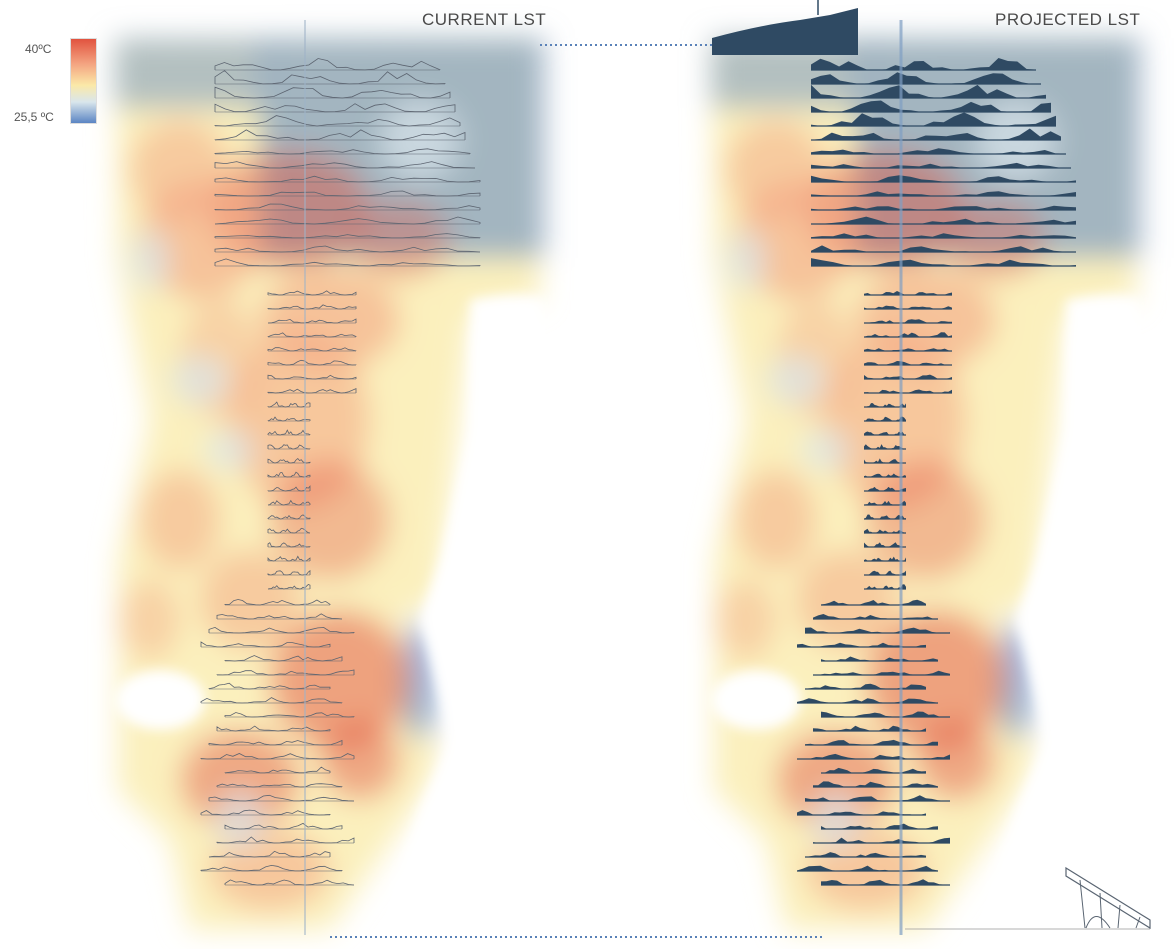 This screenshot has width=1176, height=949. Describe the element at coordinates (785, 31) in the screenshot. I see `skyline-block` at that location.